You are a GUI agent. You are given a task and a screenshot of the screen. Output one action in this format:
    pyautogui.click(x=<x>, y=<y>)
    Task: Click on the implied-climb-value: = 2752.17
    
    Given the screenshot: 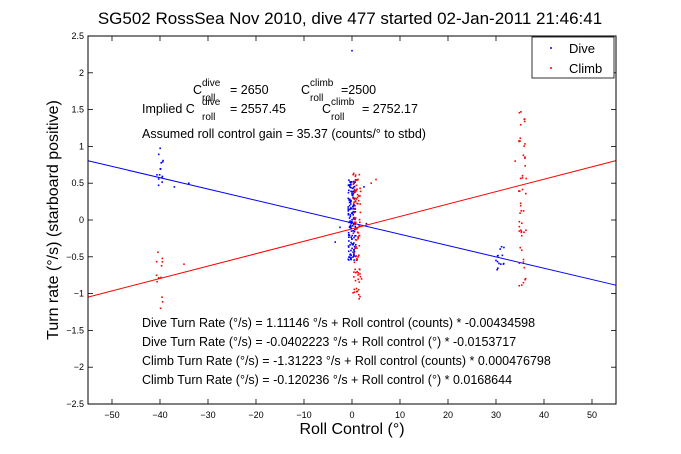 What is the action you would take?
    pyautogui.click(x=390, y=109)
    